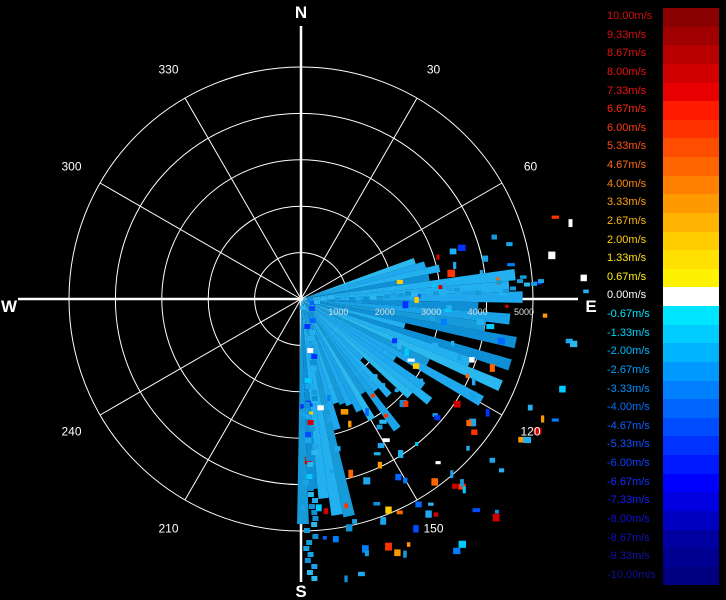 The height and width of the screenshot is (600, 726). Describe the element at coordinates (434, 70) in the screenshot. I see `angle-label: 30` at that location.